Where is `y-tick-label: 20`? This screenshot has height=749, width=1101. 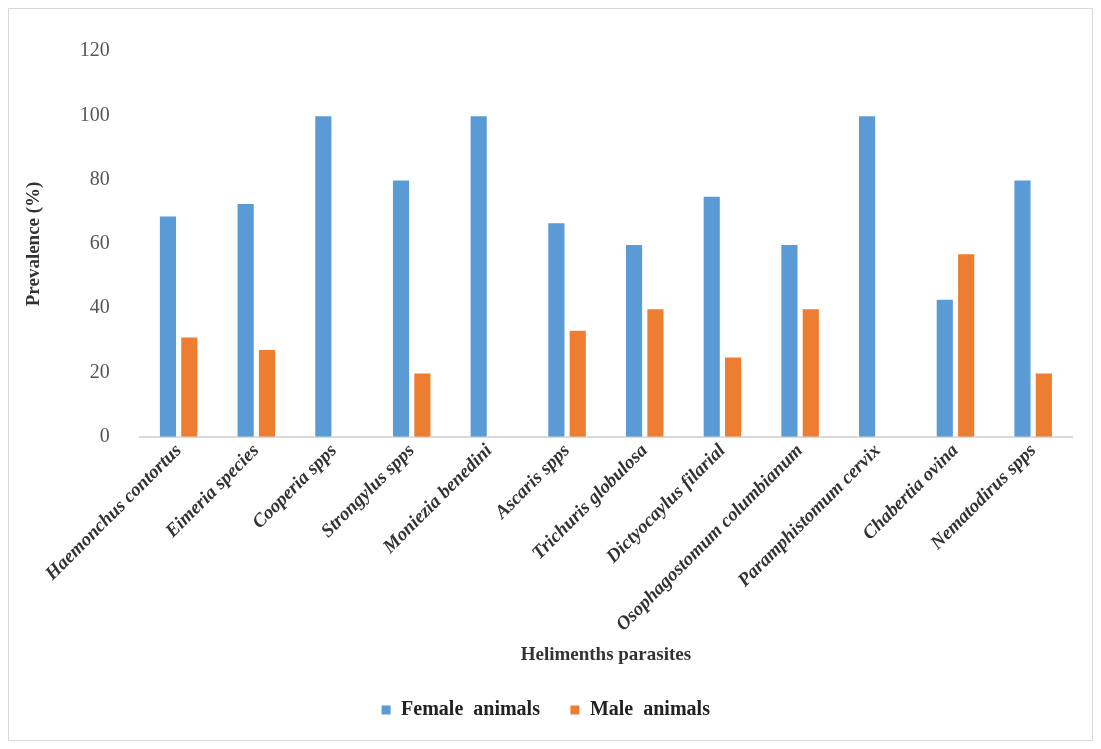
y-tick-label: 20 is located at coordinates (99, 370).